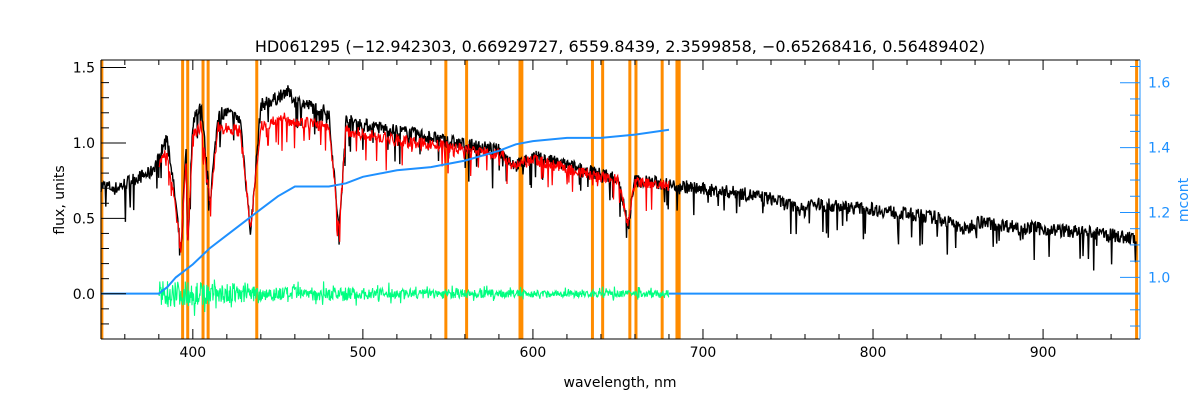  Describe the element at coordinates (533, 353) in the screenshot. I see `x-tick-label: 600` at that location.